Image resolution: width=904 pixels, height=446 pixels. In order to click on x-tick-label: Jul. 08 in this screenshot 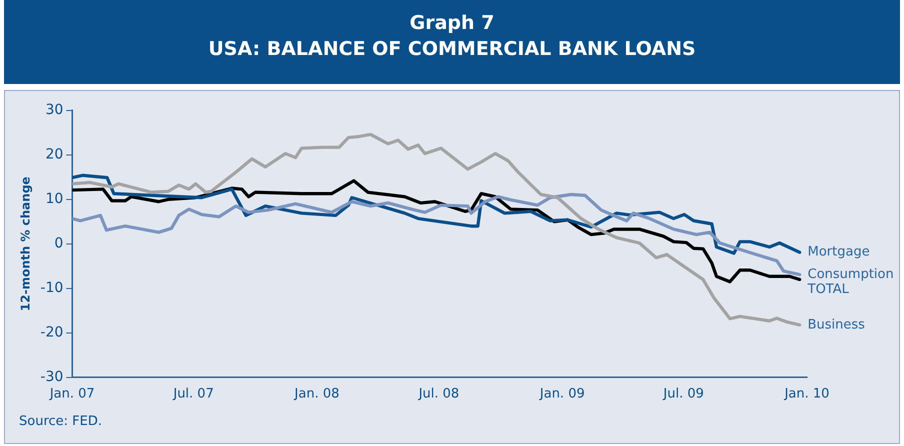, I will do `click(439, 394)`.